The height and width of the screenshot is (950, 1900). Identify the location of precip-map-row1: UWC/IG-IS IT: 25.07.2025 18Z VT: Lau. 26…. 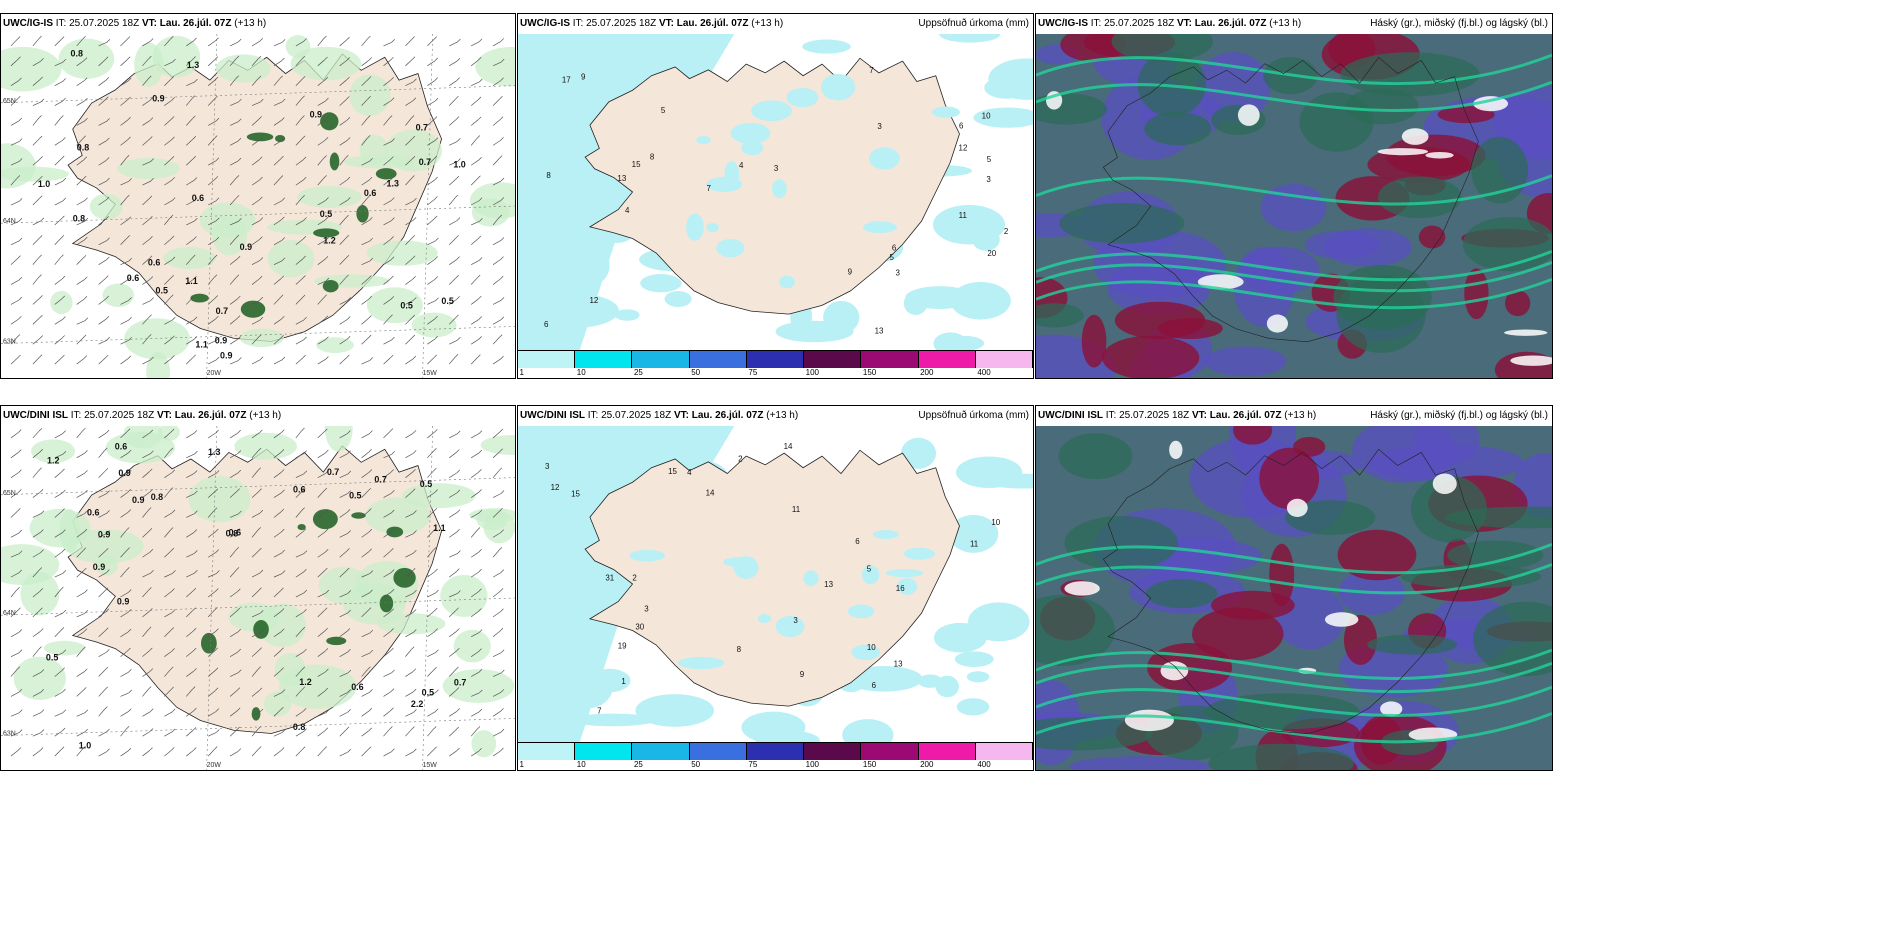
(775, 196).